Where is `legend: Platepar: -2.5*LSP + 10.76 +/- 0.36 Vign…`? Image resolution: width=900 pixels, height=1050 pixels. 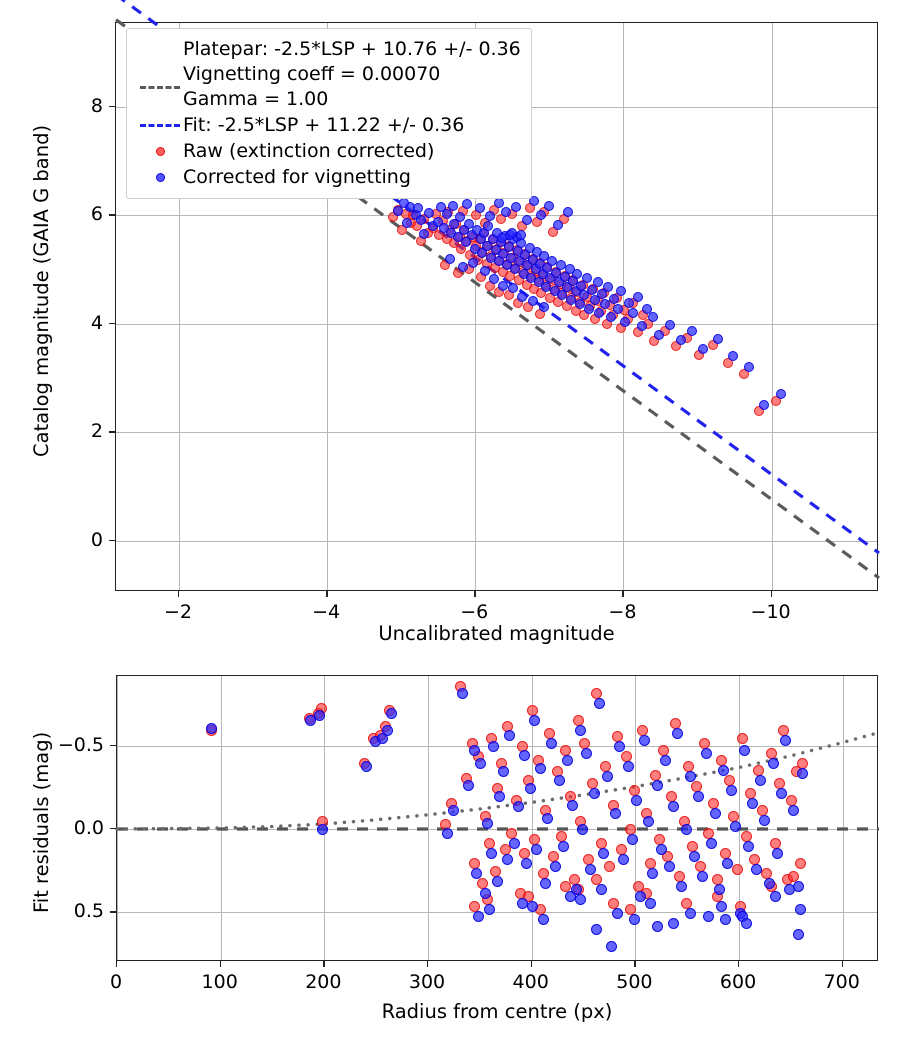 legend: Platepar: -2.5*LSP + 10.76 +/- 0.36 Vign… is located at coordinates (329, 113).